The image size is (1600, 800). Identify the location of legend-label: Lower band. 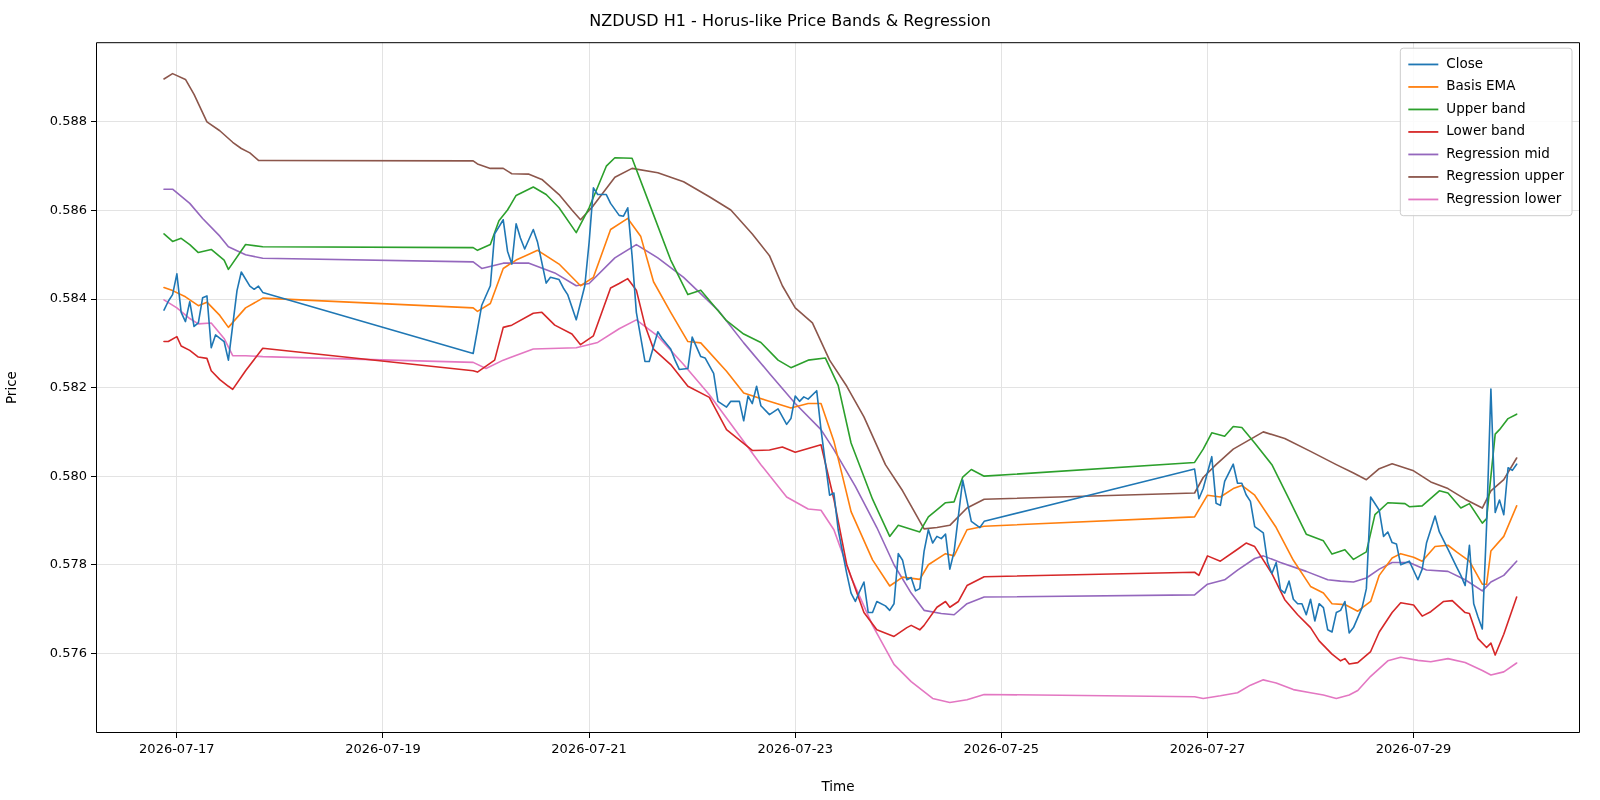
(1486, 130).